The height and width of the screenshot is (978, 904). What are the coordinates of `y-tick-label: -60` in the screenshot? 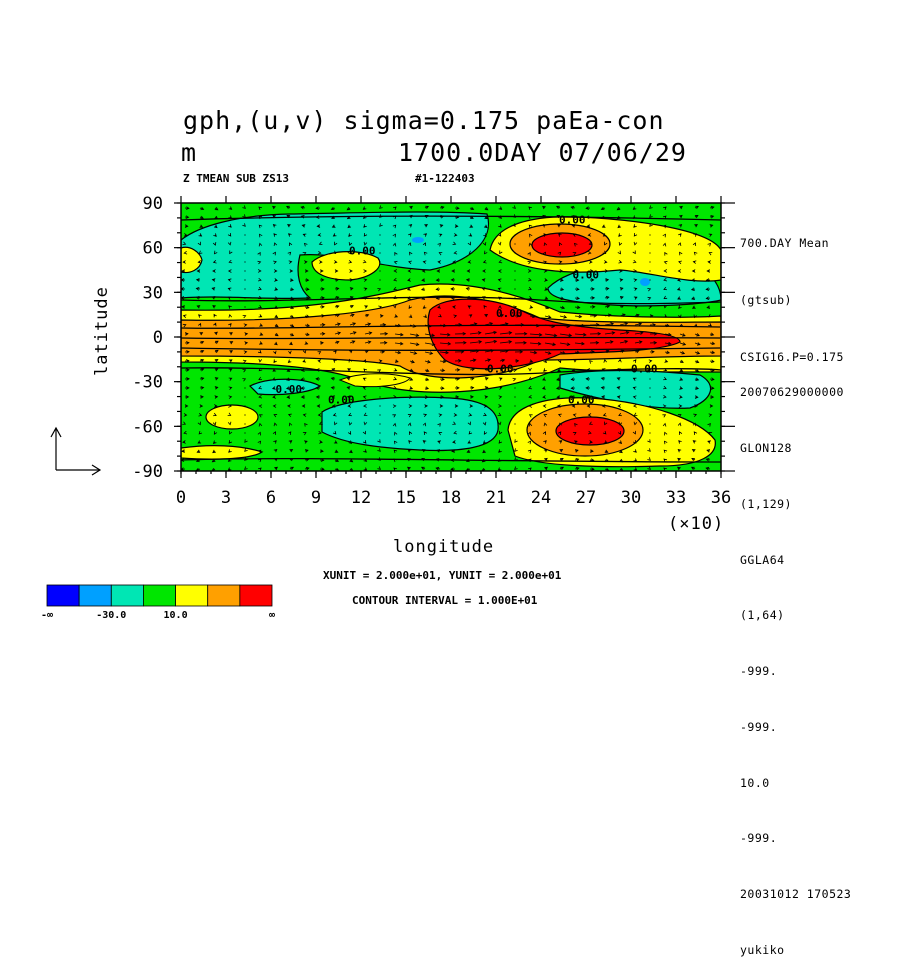 It's located at (147, 427).